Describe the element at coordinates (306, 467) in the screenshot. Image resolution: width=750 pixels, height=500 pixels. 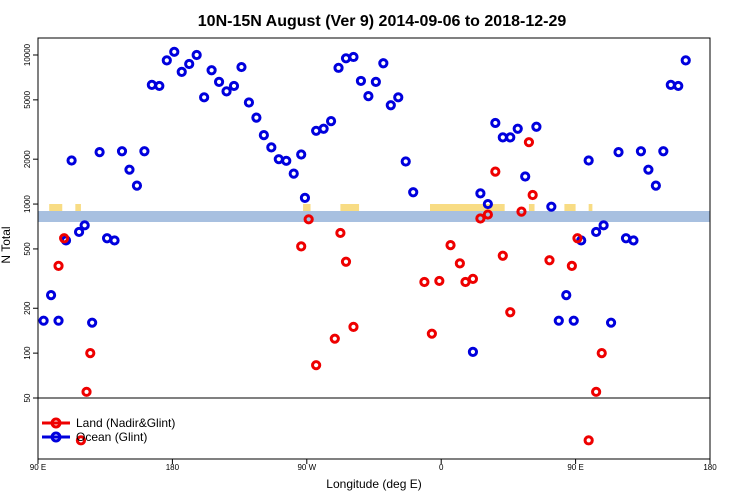
I see `x-tick-label: 90 W` at that location.